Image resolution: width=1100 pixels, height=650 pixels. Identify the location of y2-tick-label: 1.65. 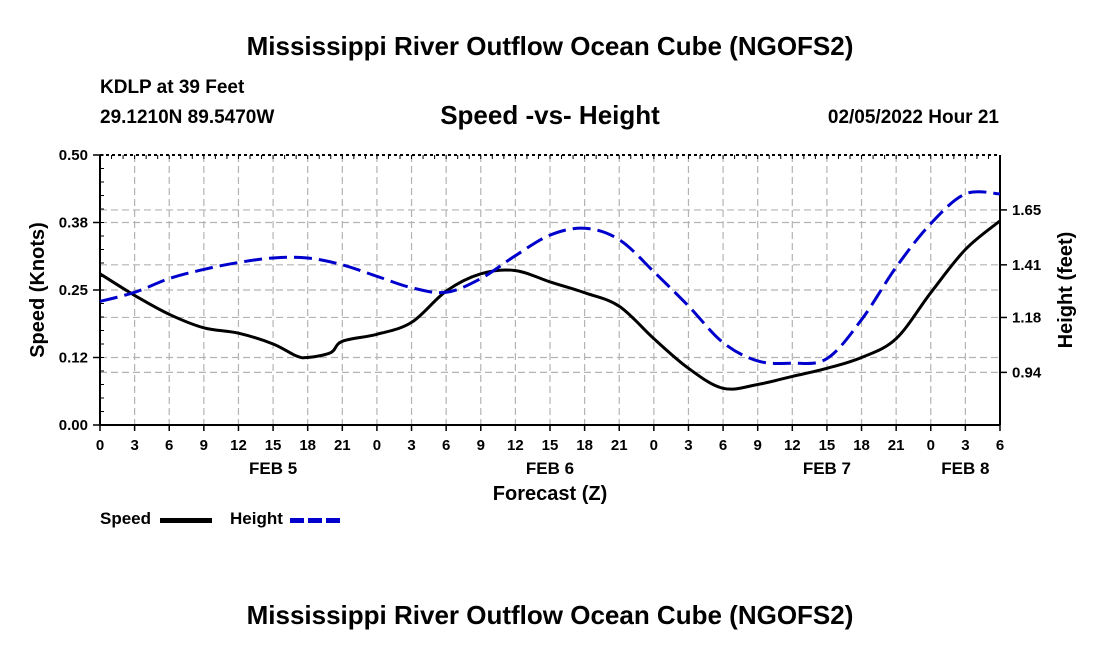
(1026, 210).